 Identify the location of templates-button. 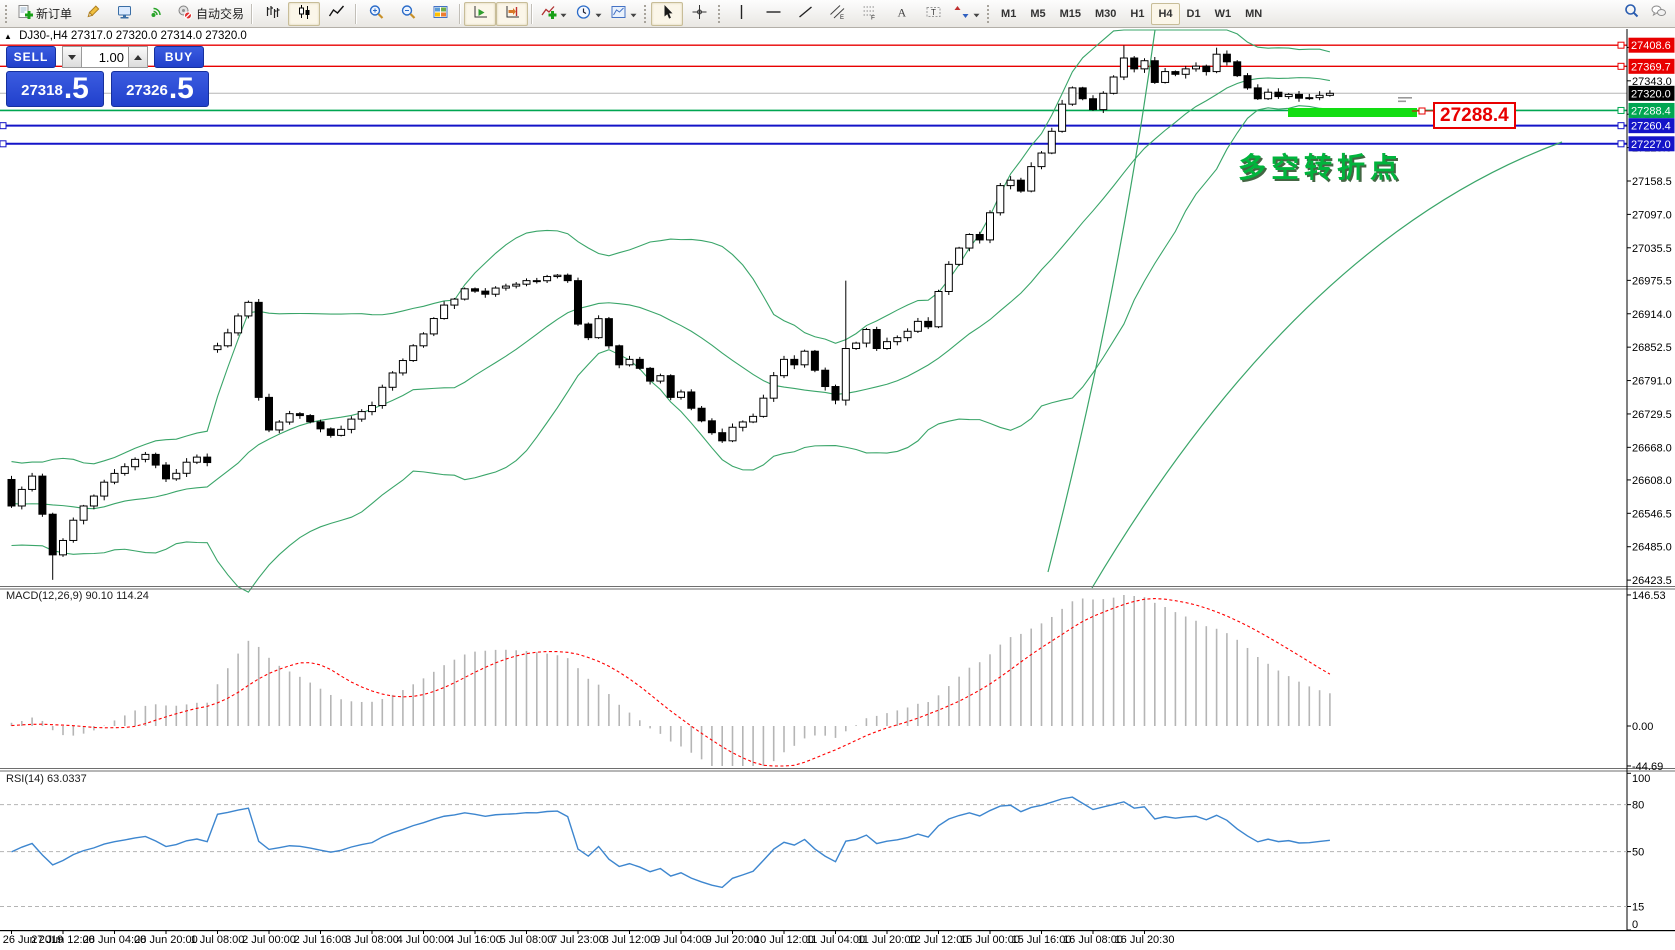
(623, 14).